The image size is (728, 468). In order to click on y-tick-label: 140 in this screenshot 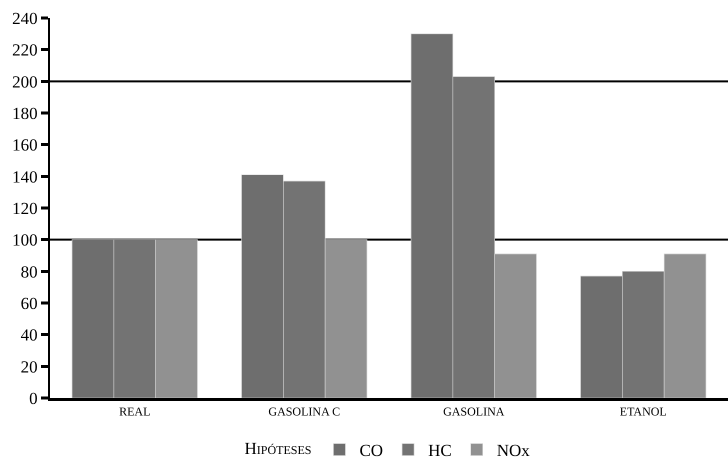, I will do `click(25, 176)`.